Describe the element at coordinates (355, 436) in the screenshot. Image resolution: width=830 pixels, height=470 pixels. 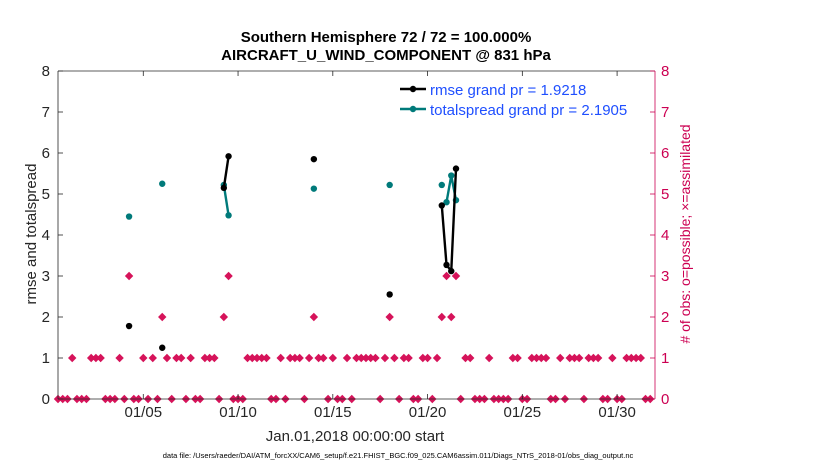
I see `x-axis-label: Jan.01,2018 00:00:00 start` at that location.